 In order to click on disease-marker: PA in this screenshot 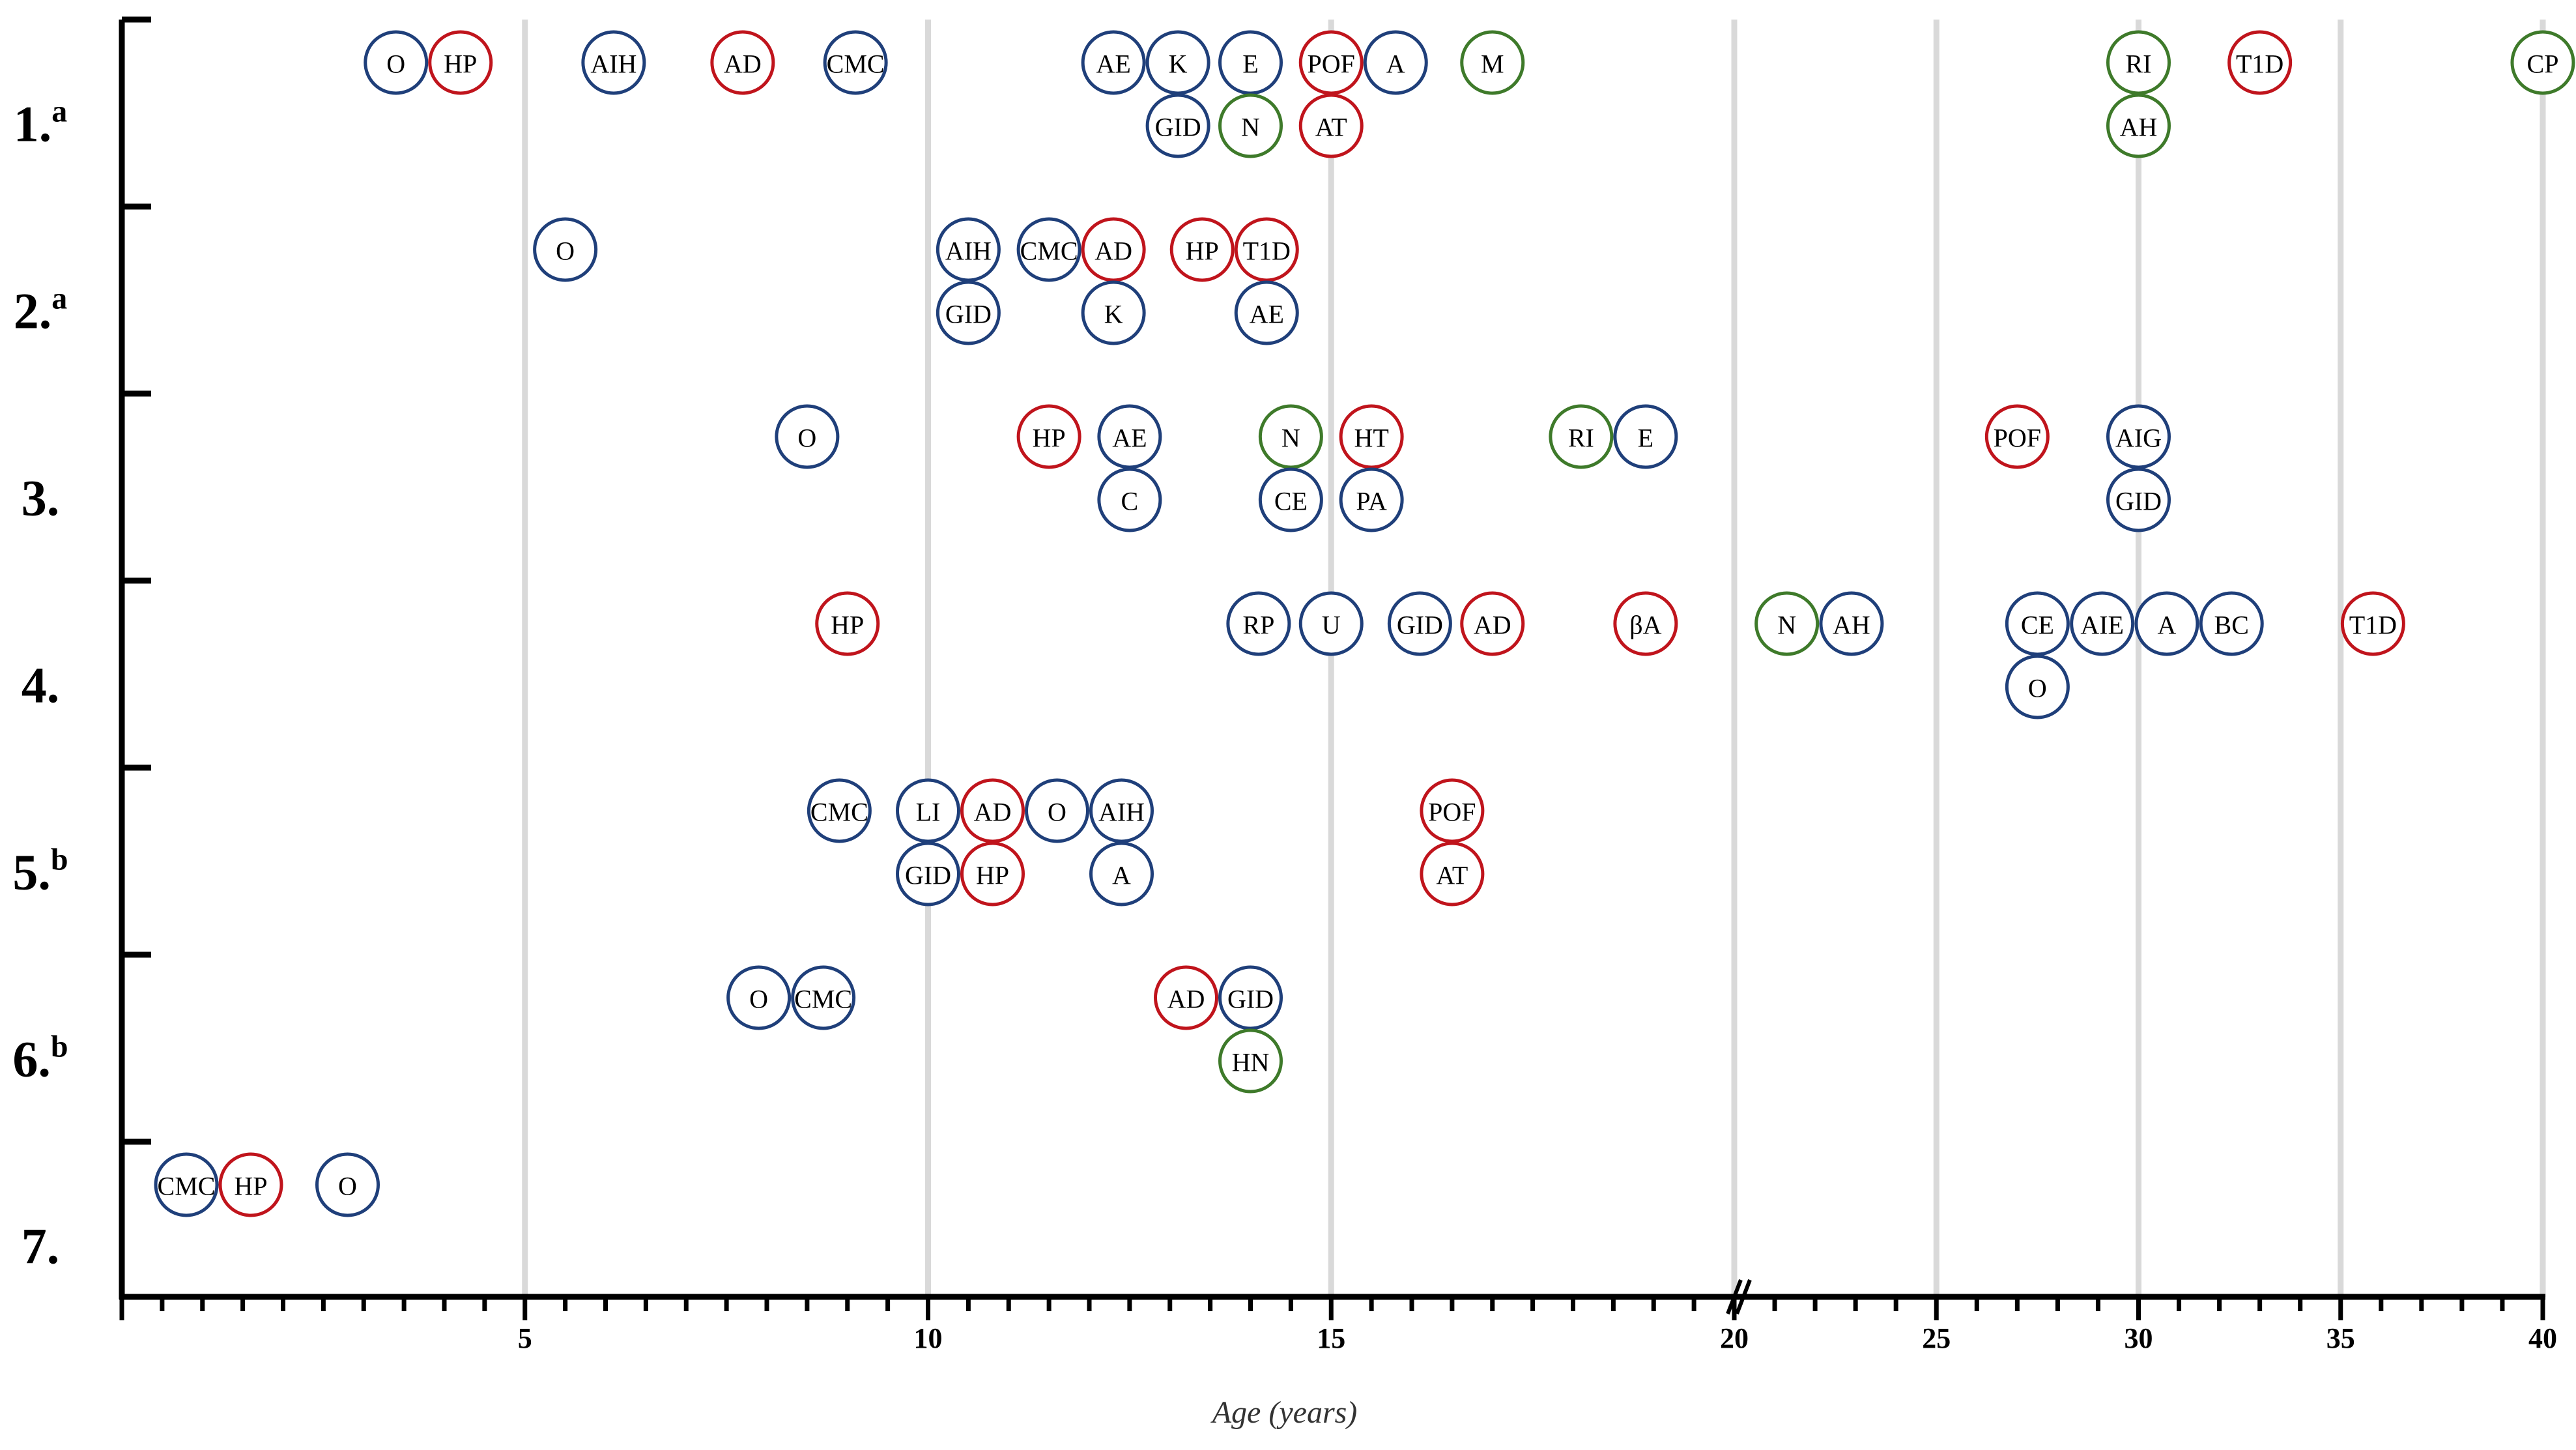, I will do `click(1371, 500)`.